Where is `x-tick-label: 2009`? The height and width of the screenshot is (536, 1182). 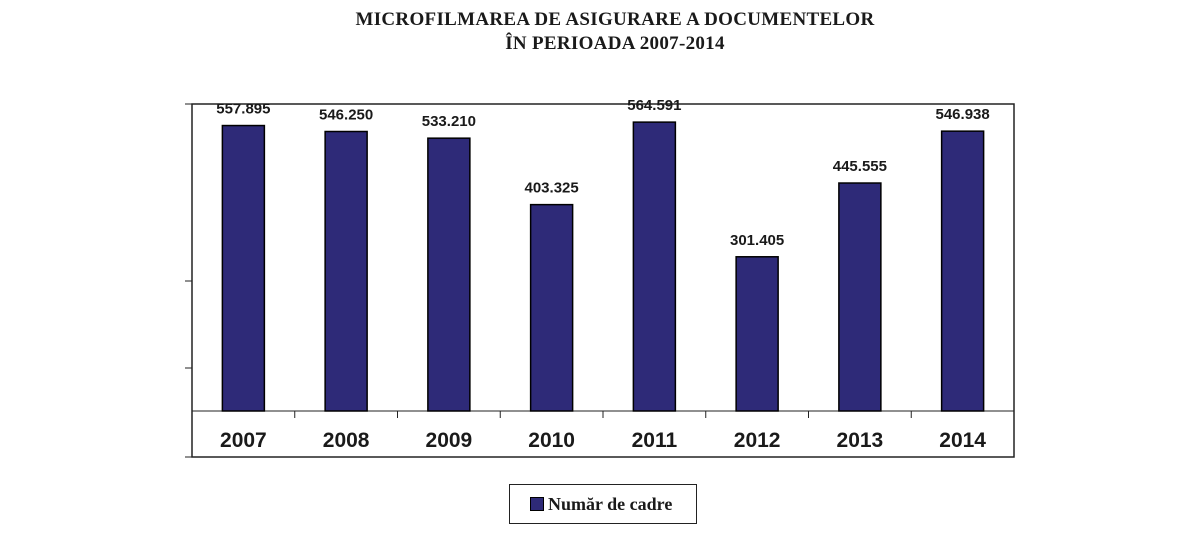
x-tick-label: 2009 is located at coordinates (449, 440).